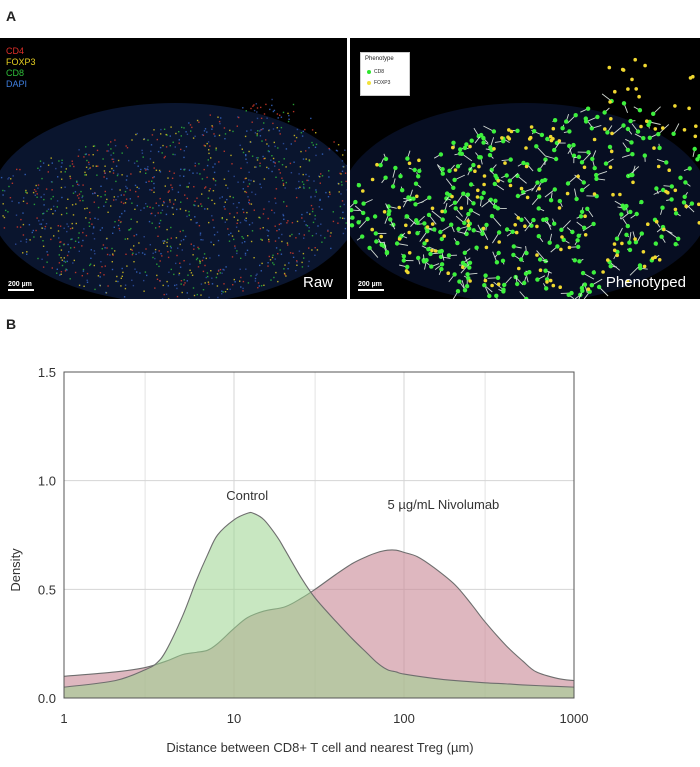  Describe the element at coordinates (404, 718) in the screenshot. I see `x-tick-label: 100` at that location.